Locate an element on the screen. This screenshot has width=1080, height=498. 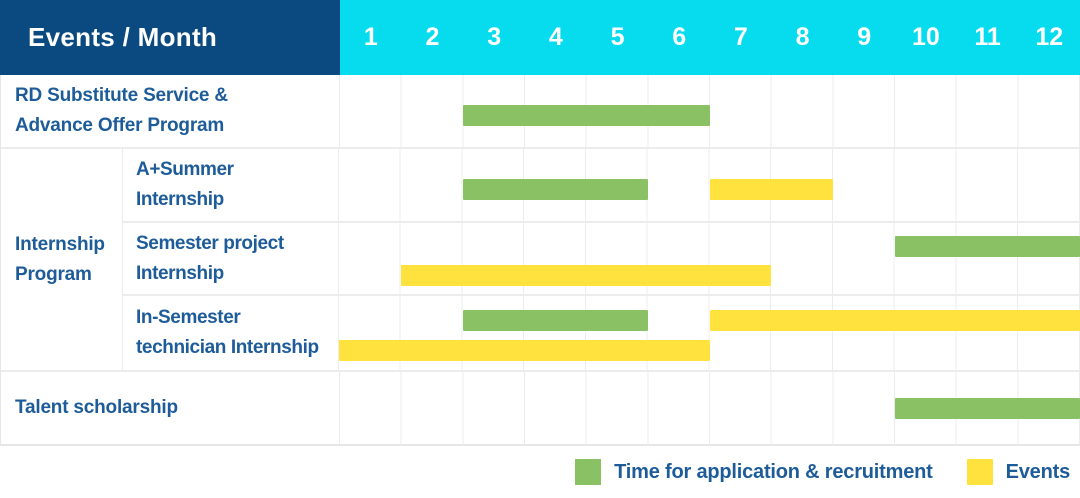
legend-label-events: Events is located at coordinates (1038, 472).